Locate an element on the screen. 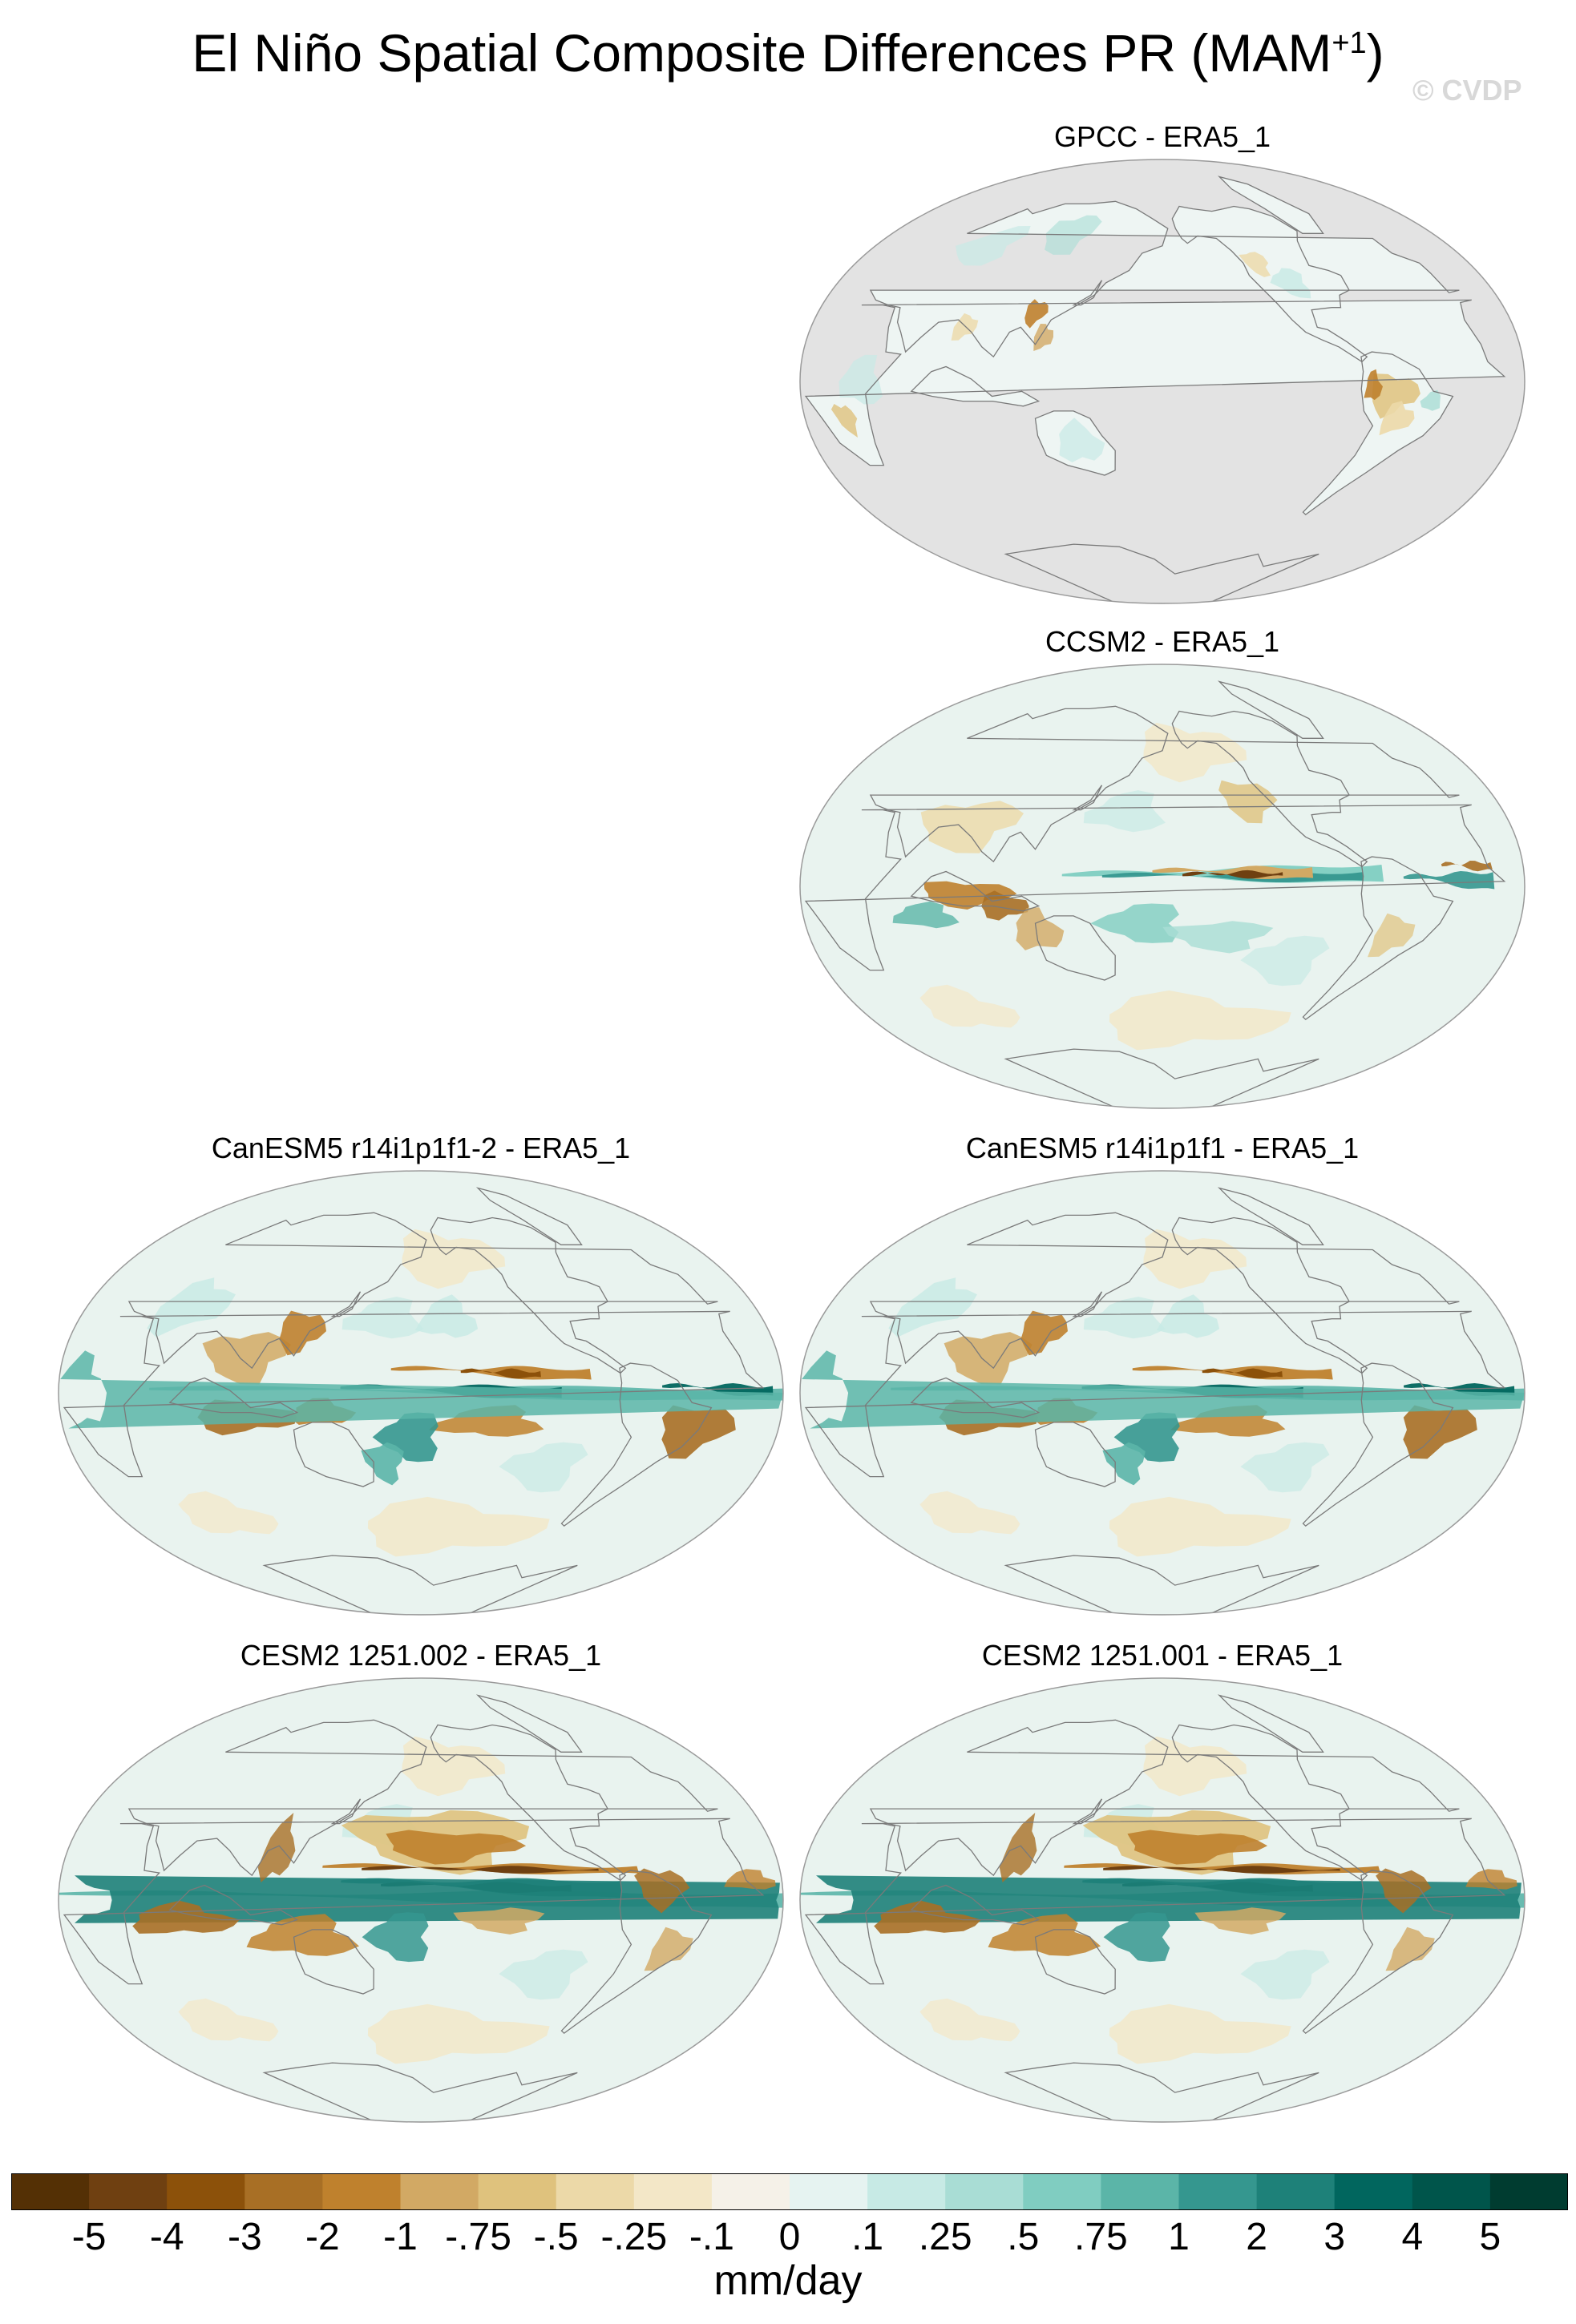 Image resolution: width=1576 pixels, height=2324 pixels. colorbar-tick-label: -2 is located at coordinates (322, 2237).